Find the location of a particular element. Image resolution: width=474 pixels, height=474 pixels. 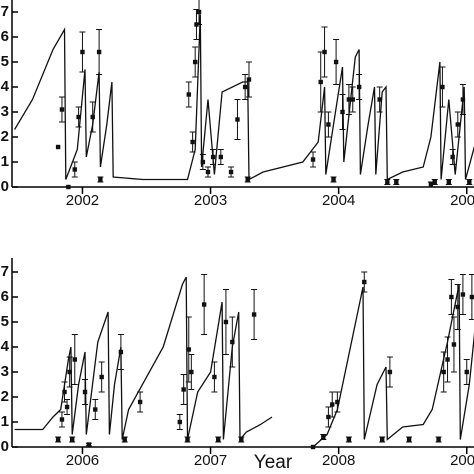

x-axis-label: Year is located at coordinates (273, 462).